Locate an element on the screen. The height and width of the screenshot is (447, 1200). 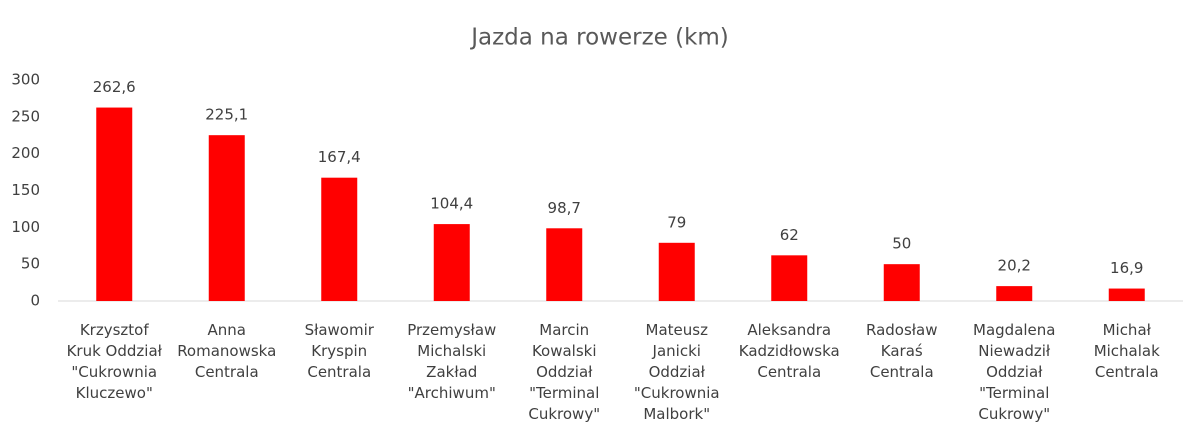
x-tick-label-line: Karaś is located at coordinates (902, 351).